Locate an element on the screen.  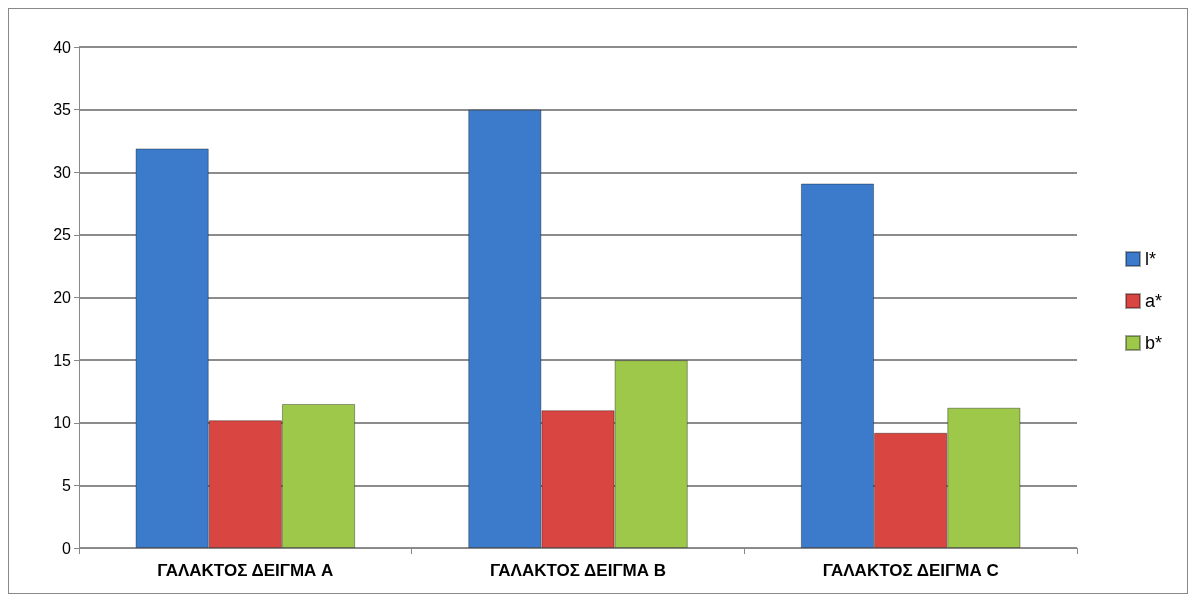
x-tick-label: ΓΑΛΑΚΤΟΣ ΔΕΙΓΜΑ A is located at coordinates (245, 570).